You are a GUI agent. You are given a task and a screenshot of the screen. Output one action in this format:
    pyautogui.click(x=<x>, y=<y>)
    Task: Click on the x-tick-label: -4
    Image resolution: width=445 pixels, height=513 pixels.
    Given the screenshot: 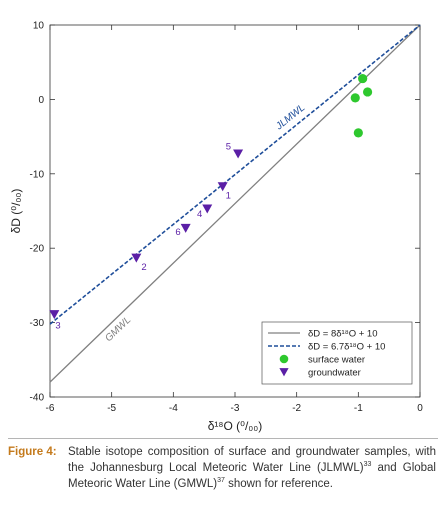 What is the action you would take?
    pyautogui.click(x=173, y=408)
    